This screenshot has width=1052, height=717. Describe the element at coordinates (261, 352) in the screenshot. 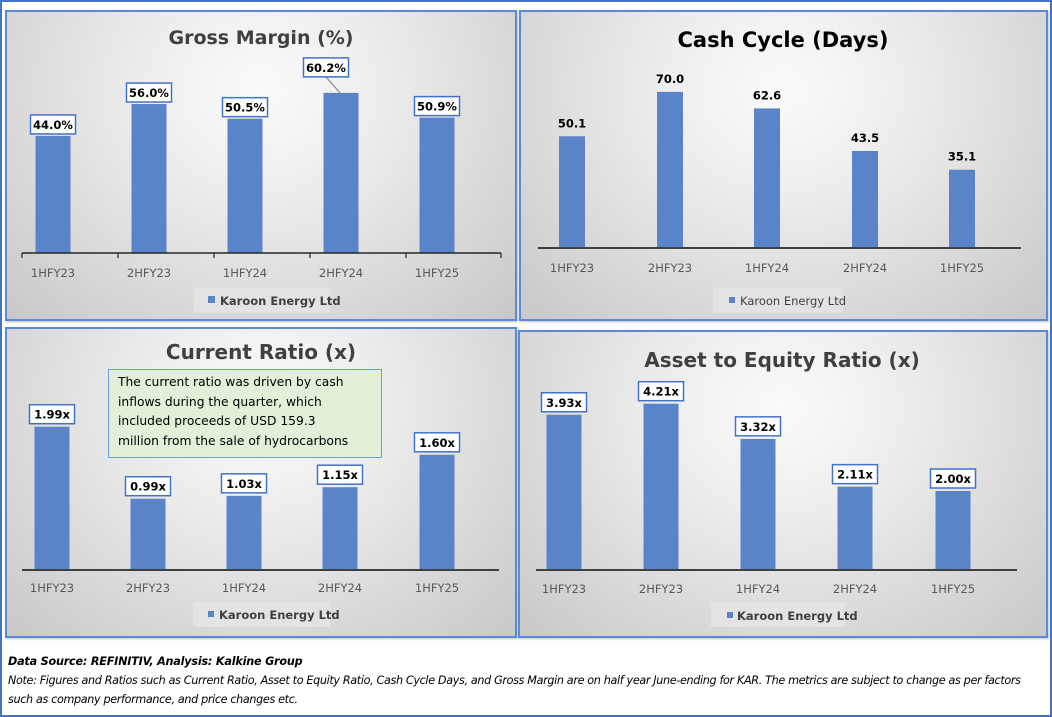

I see `chart-title: Current Ratio (x)` at that location.